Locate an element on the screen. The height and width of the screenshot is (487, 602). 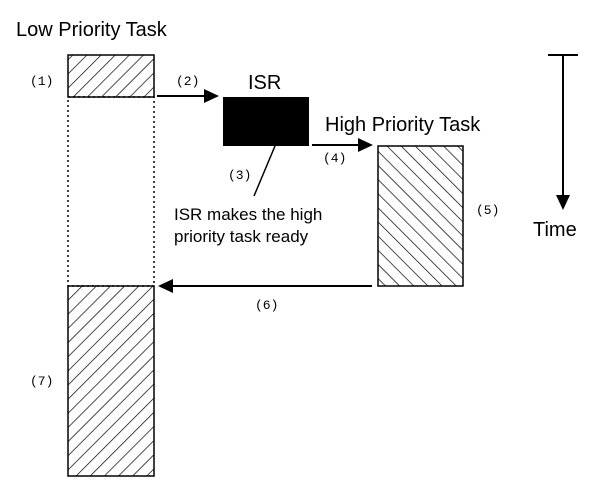
low-task-running-block-bottom is located at coordinates (111, 381).